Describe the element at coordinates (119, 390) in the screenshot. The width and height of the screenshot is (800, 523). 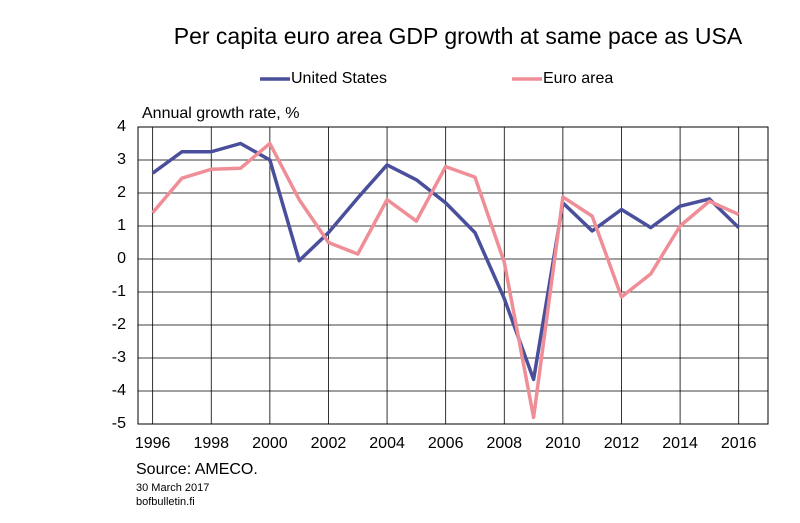
I see `y-tick-label: -4` at that location.